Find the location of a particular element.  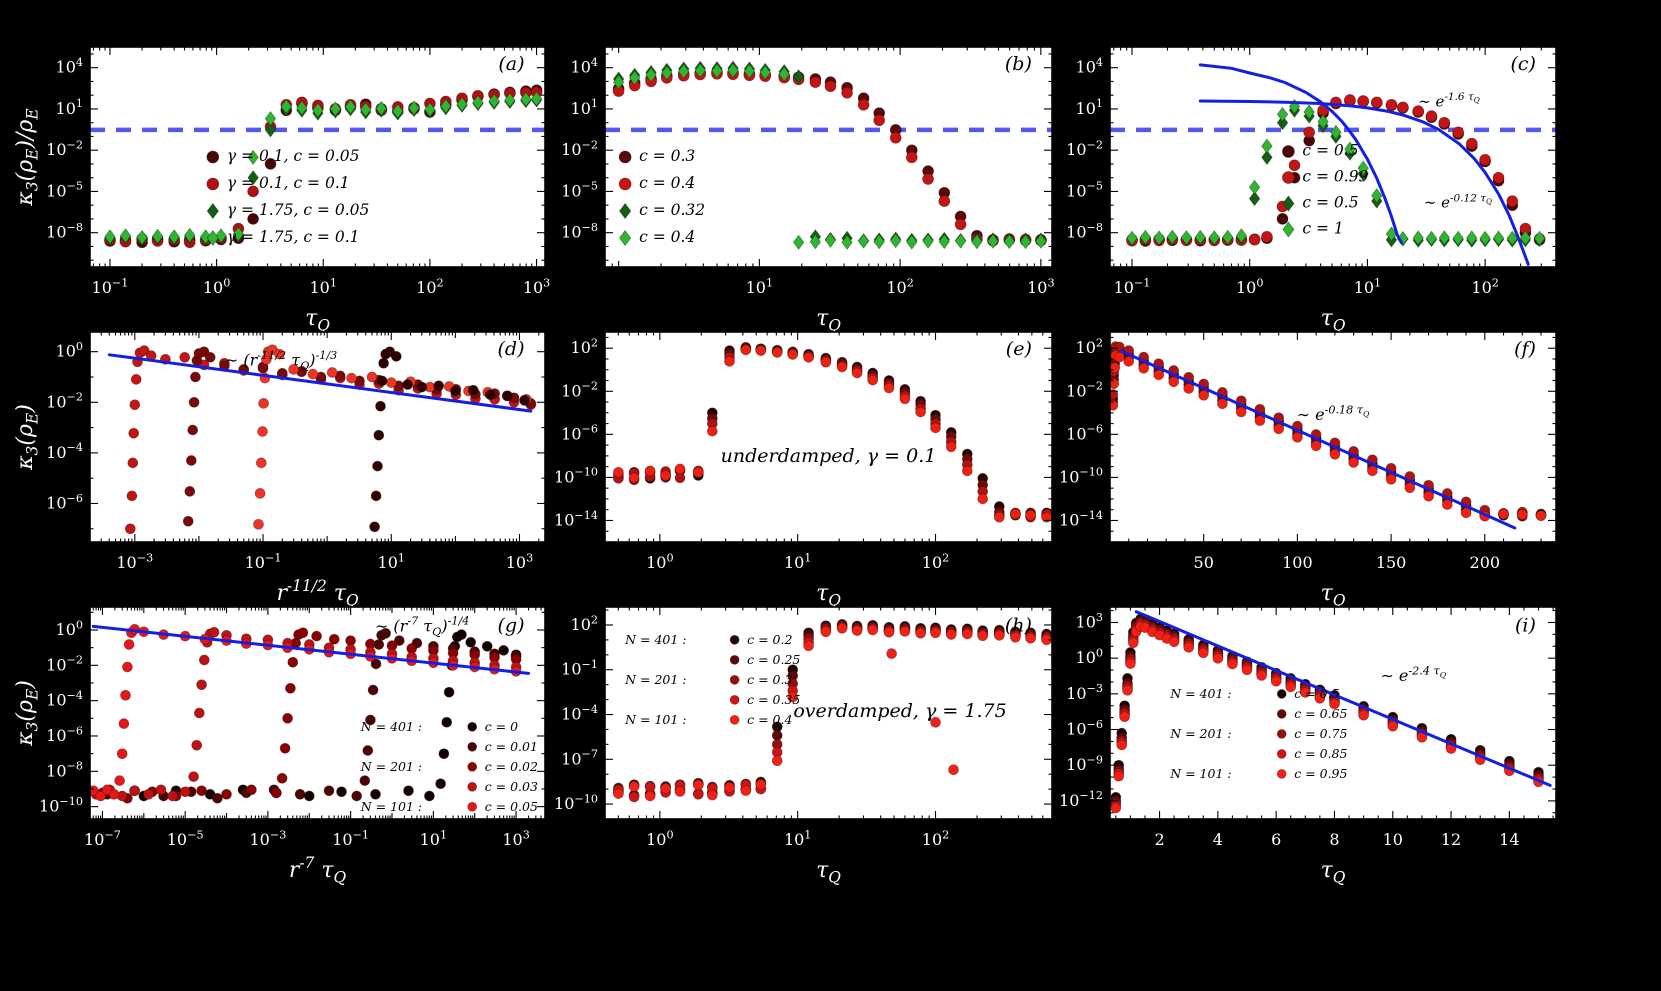

series-N101-c04 is located at coordinates (832, 712).